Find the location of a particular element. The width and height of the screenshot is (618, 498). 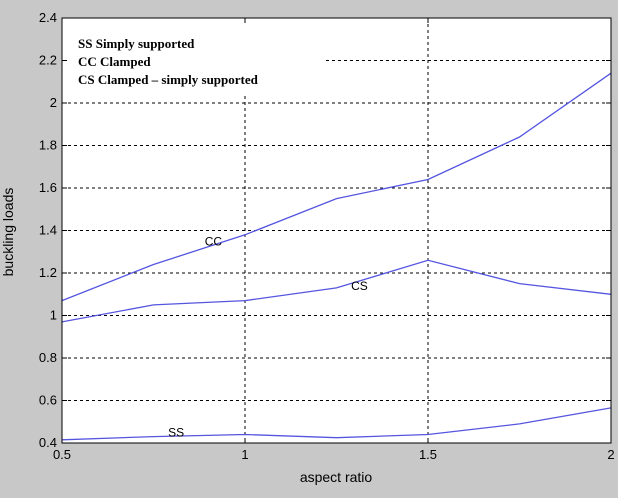

y-tick-label-9: 2.2 is located at coordinates (48, 60).